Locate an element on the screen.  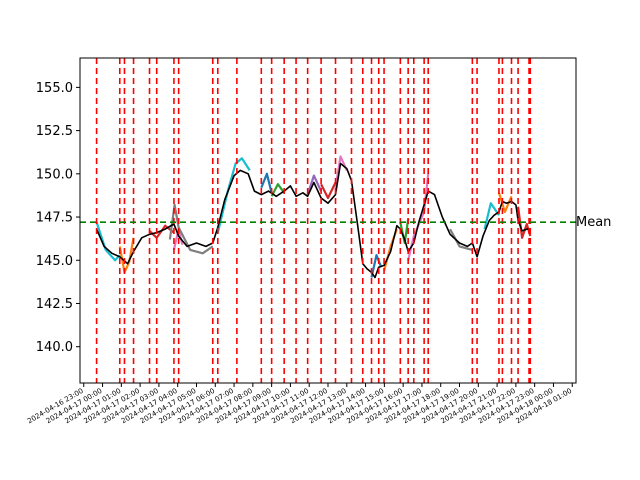
y-tick-label: 155.0 is located at coordinates (54, 88).